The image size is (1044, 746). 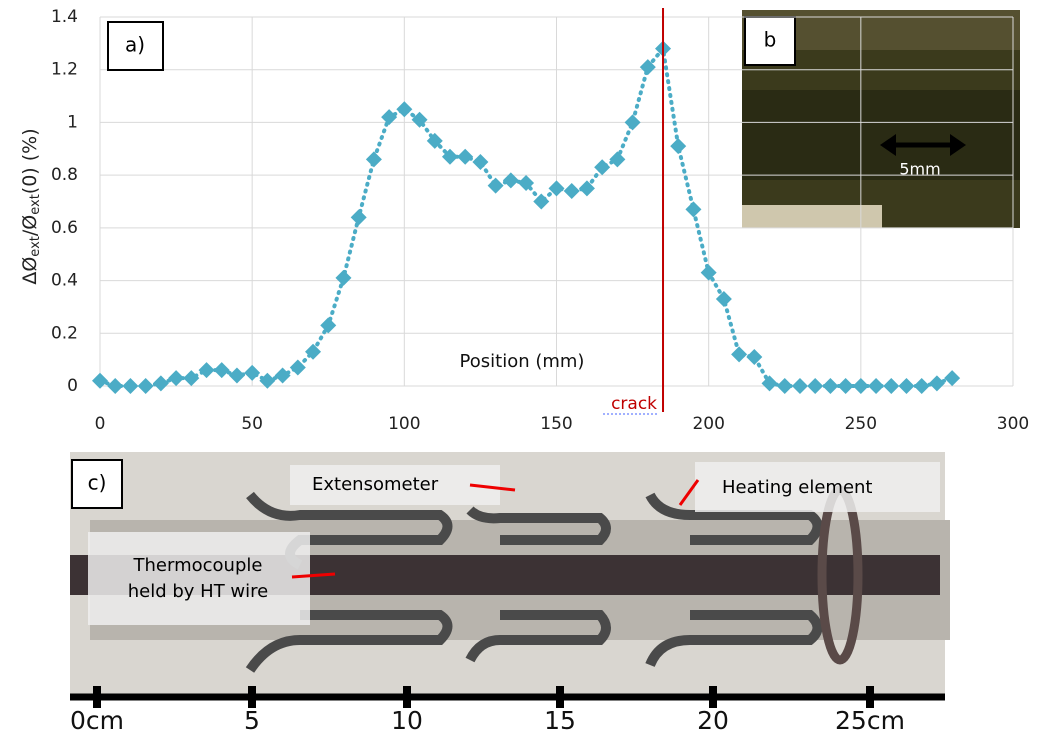 I want to click on callout: Thermocouple held by HT wire, so click(x=198, y=578).